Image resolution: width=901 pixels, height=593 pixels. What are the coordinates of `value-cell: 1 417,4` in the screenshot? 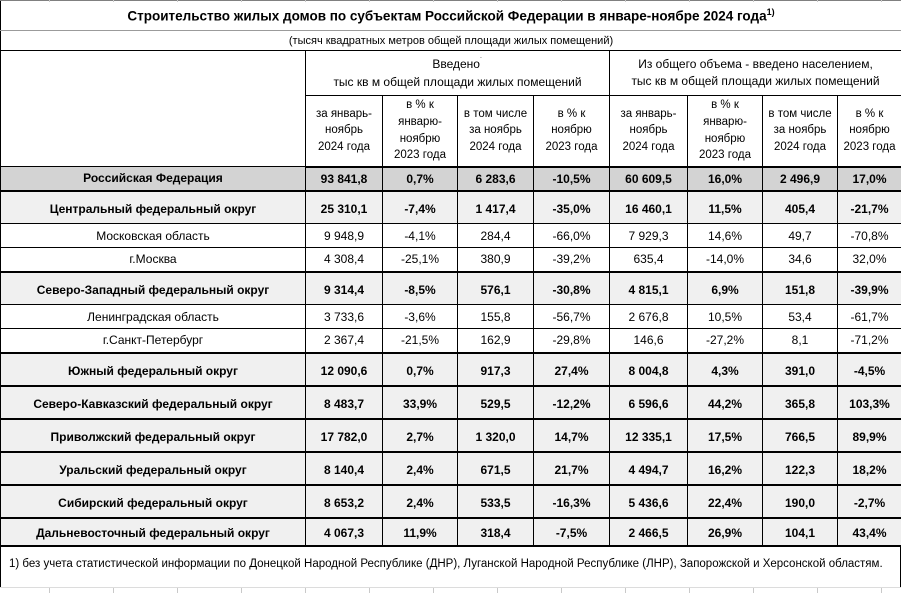 It's located at (495, 207).